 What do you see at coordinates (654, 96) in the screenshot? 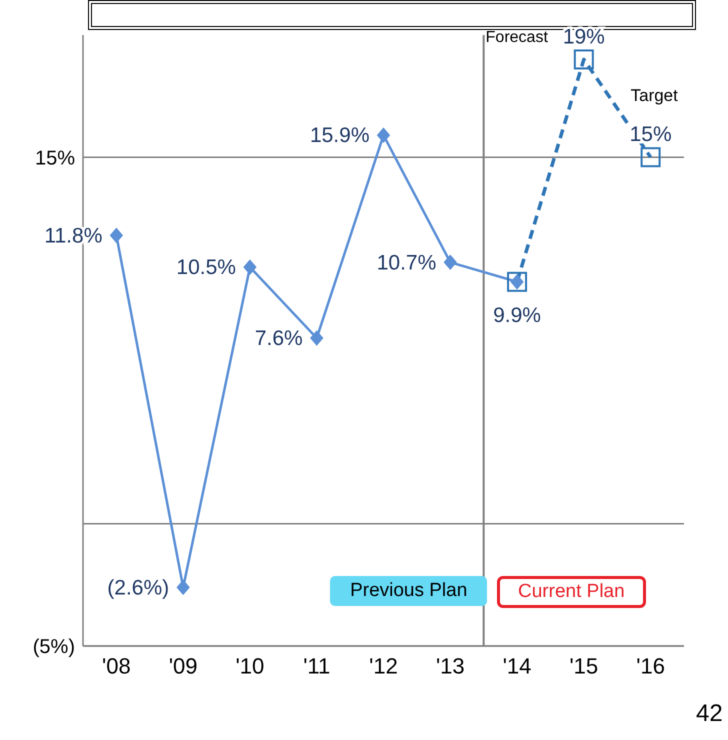
I see `annotation: Target` at bounding box center [654, 96].